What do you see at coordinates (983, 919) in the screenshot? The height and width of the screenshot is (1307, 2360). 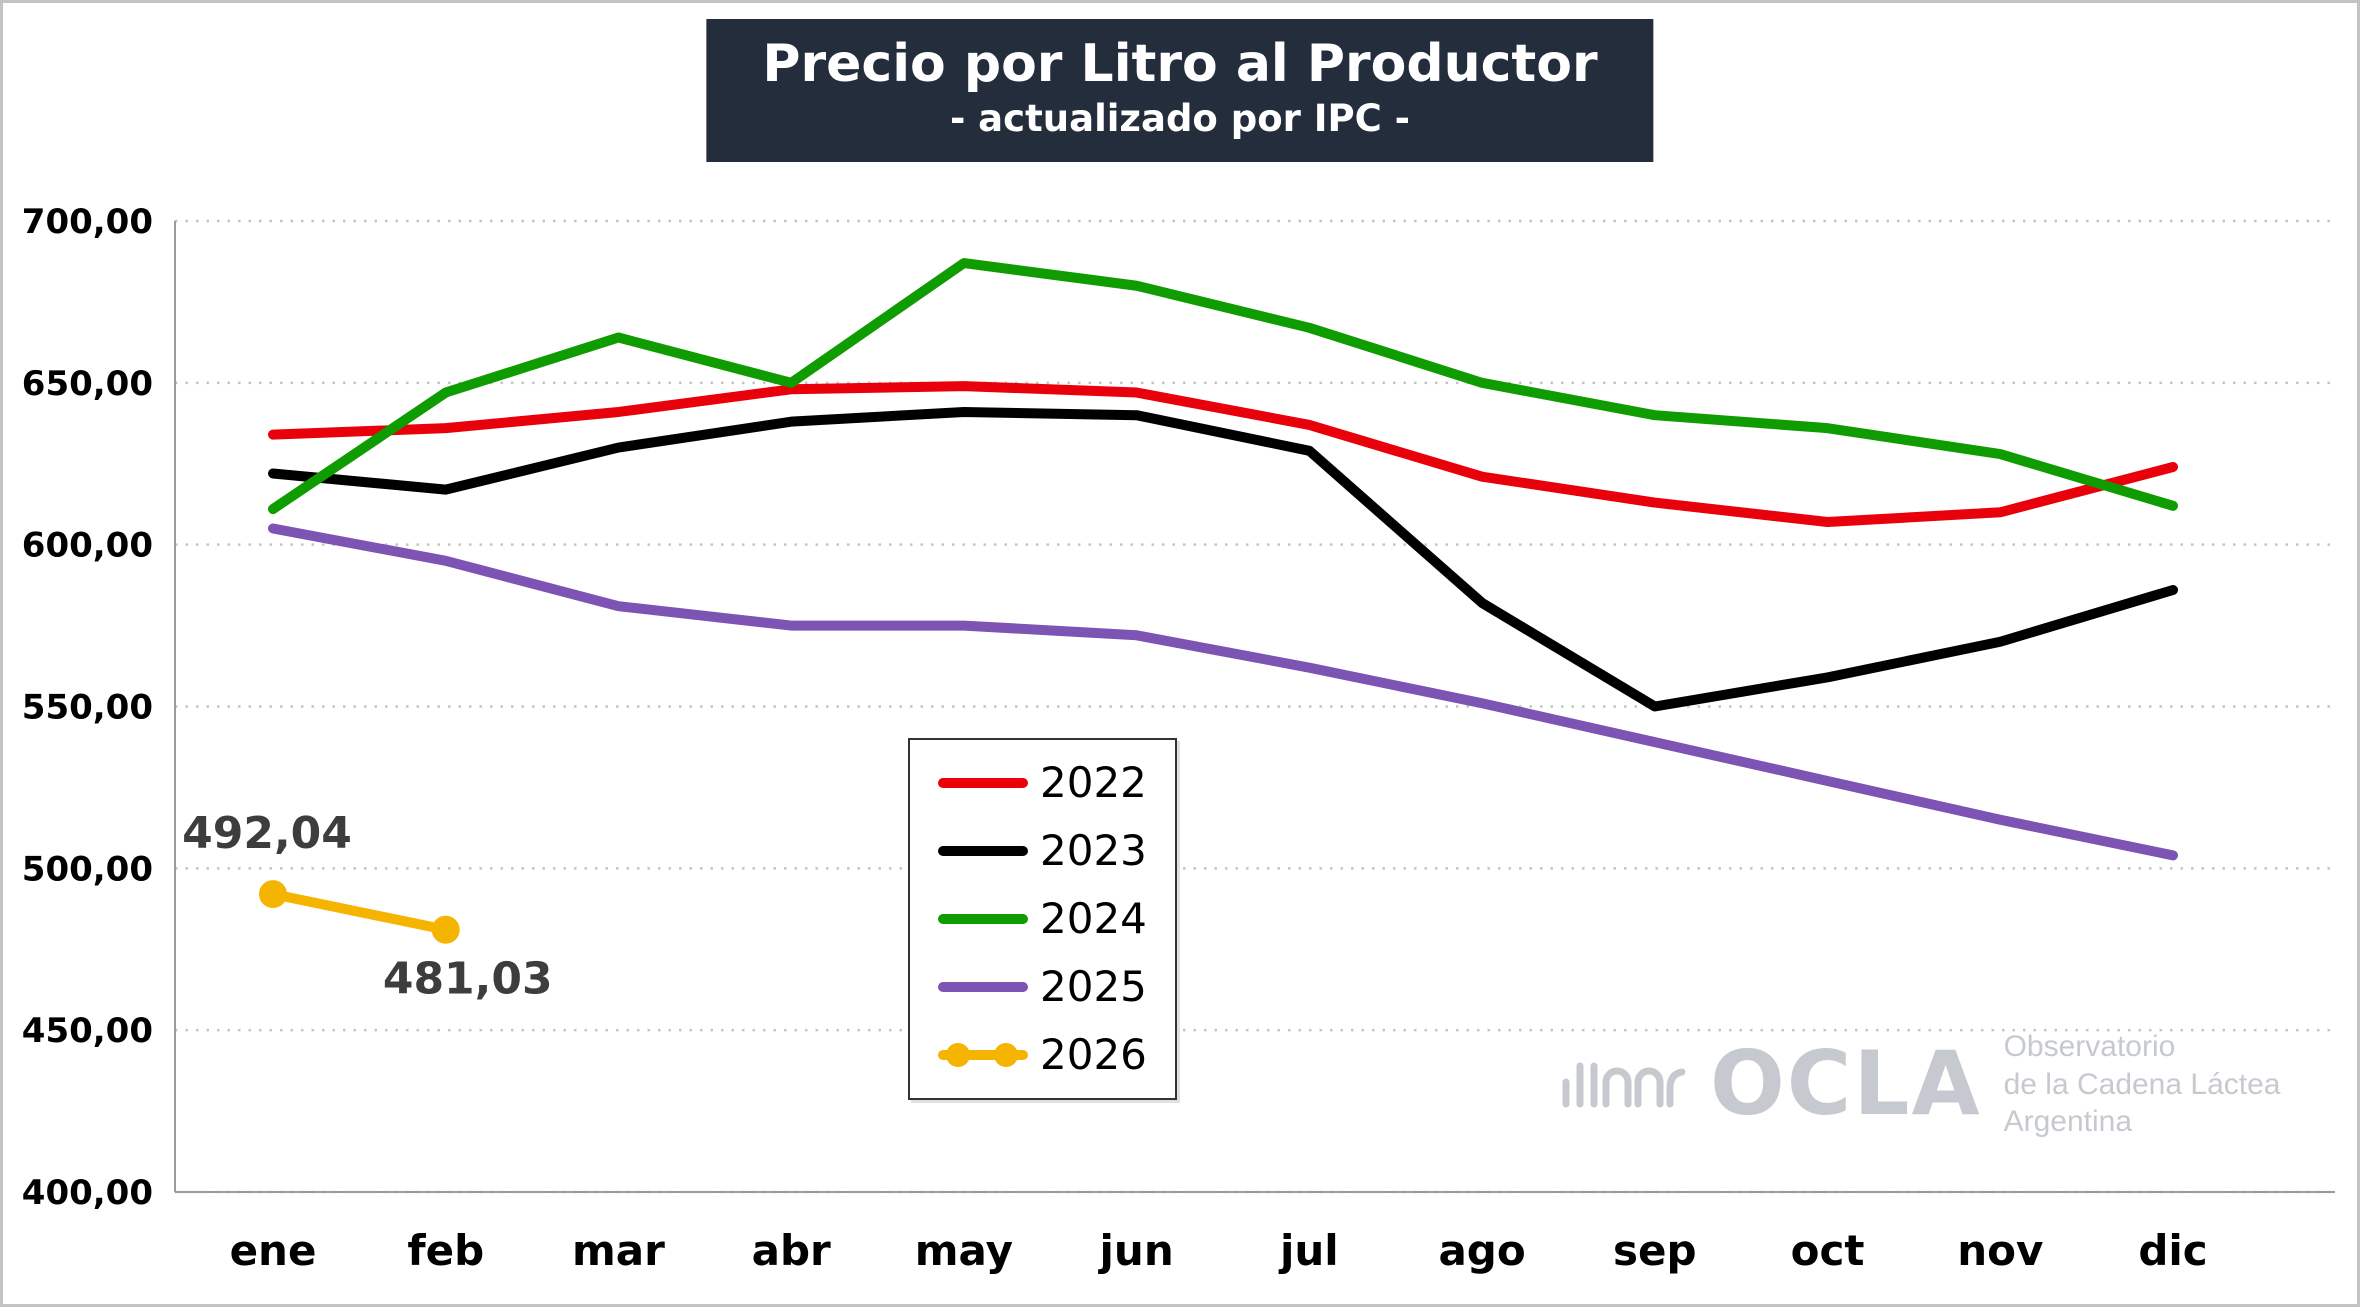 I see `legend-swatch-2024` at bounding box center [983, 919].